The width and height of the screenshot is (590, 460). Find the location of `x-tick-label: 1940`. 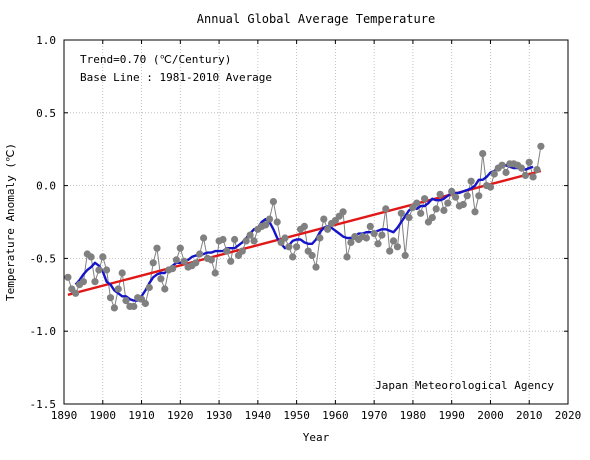

x-tick-label: 1940 is located at coordinates (258, 415).